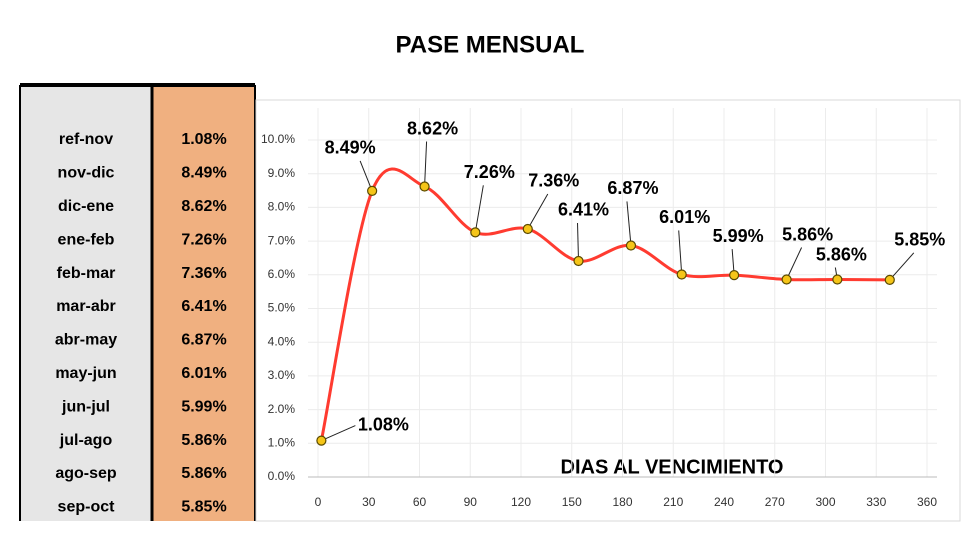  Describe the element at coordinates (572, 502) in the screenshot. I see `x-tick-label: 150` at that location.